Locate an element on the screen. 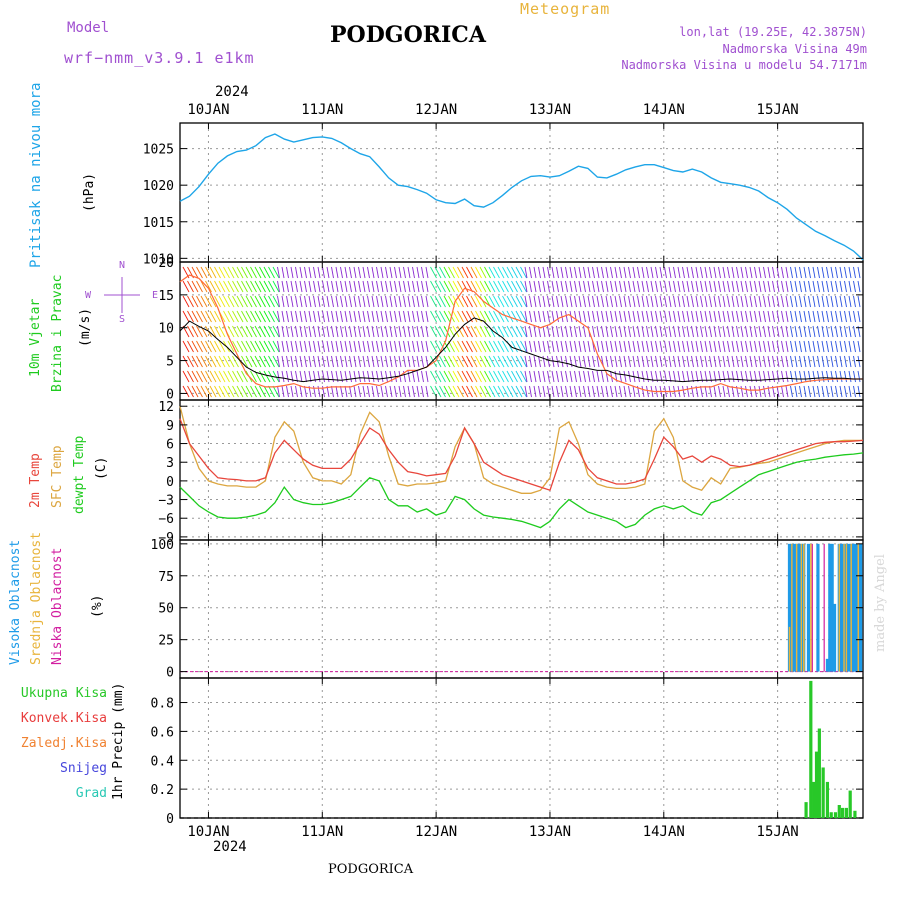  cloud-high-bar is located at coordinates (856, 607).